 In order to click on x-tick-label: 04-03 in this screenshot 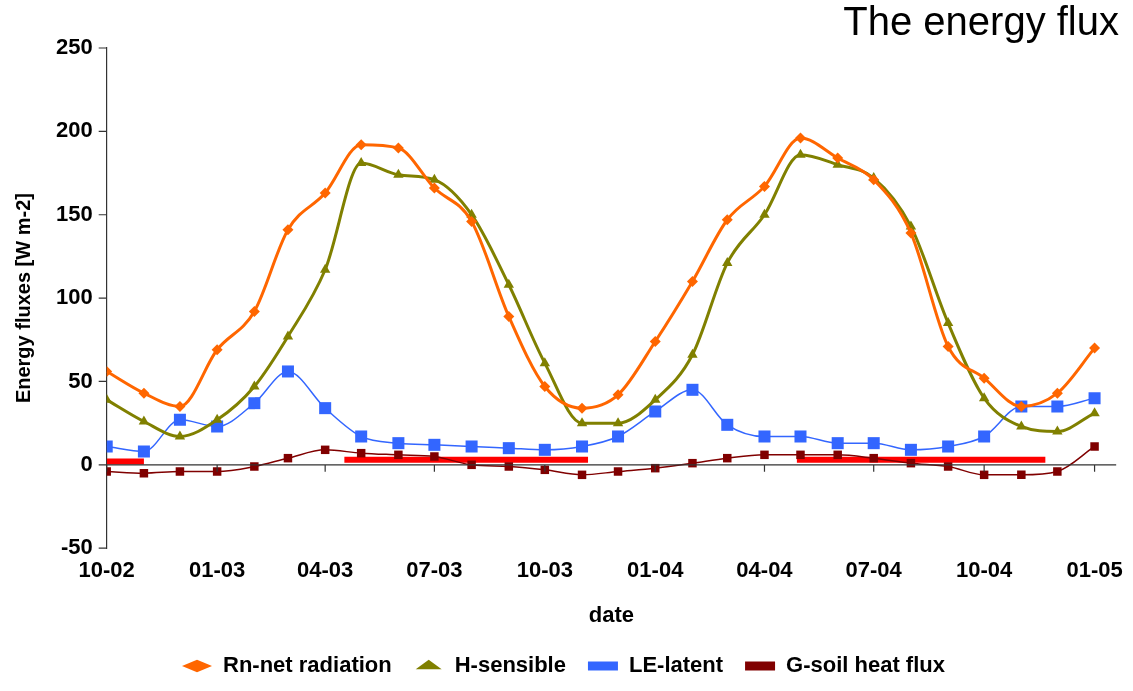, I will do `click(325, 570)`.